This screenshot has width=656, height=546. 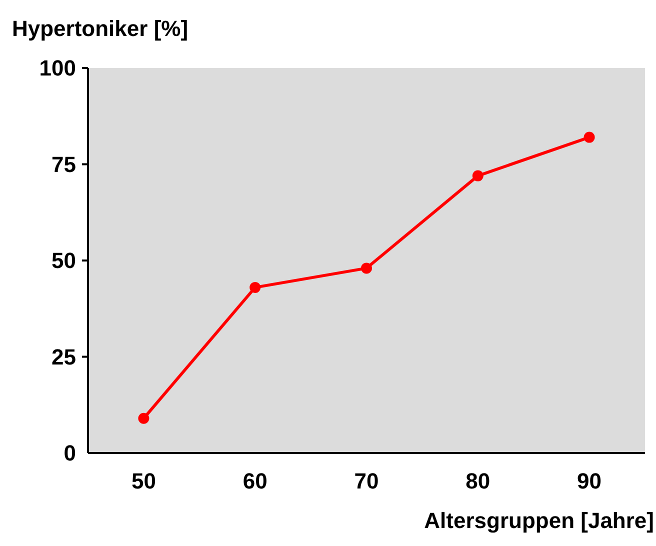 What do you see at coordinates (100, 29) in the screenshot?
I see `y-axis-title: Hypertoniker [%]` at bounding box center [100, 29].